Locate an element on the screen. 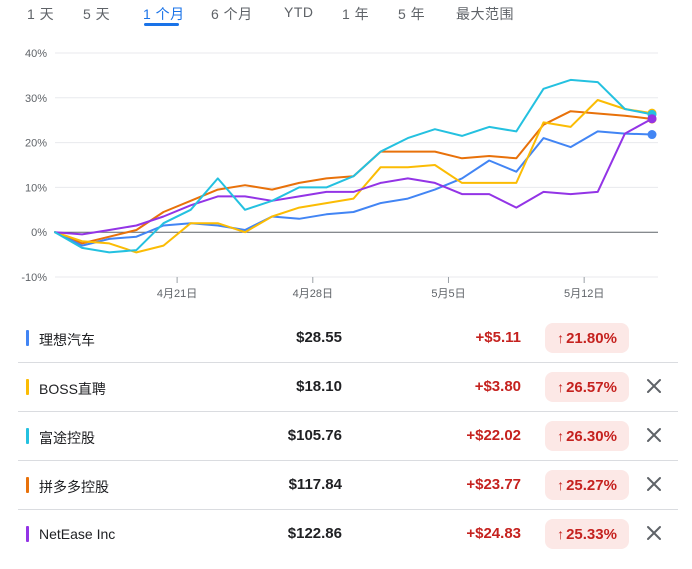 This screenshot has height=569, width=692. stock-change: +$3.80 is located at coordinates (497, 386).